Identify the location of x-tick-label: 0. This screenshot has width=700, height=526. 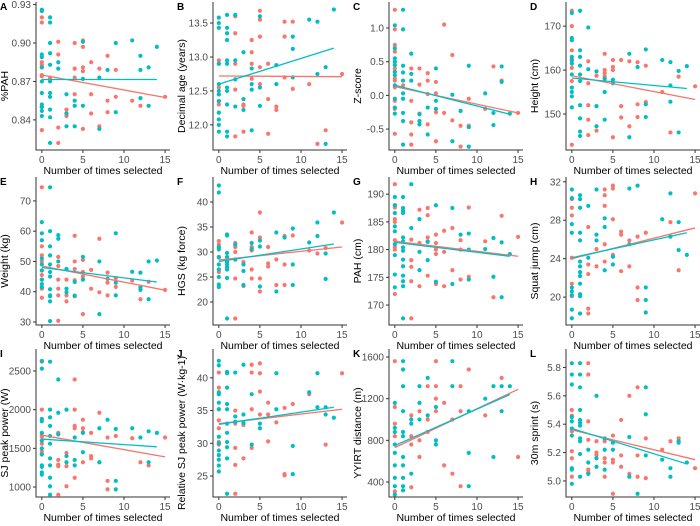
(395, 335).